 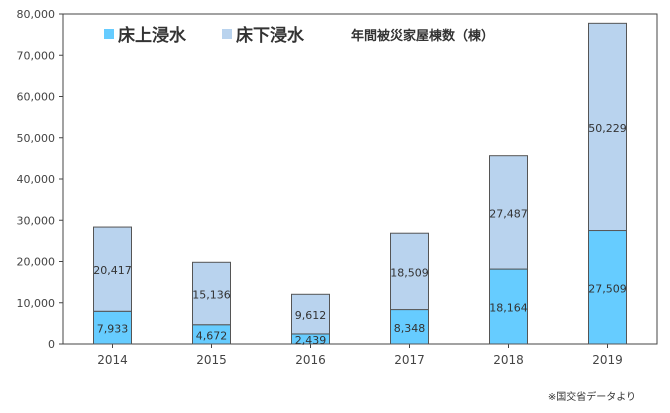 What do you see at coordinates (211, 360) in the screenshot?
I see `x-tick-label: 2015` at bounding box center [211, 360].